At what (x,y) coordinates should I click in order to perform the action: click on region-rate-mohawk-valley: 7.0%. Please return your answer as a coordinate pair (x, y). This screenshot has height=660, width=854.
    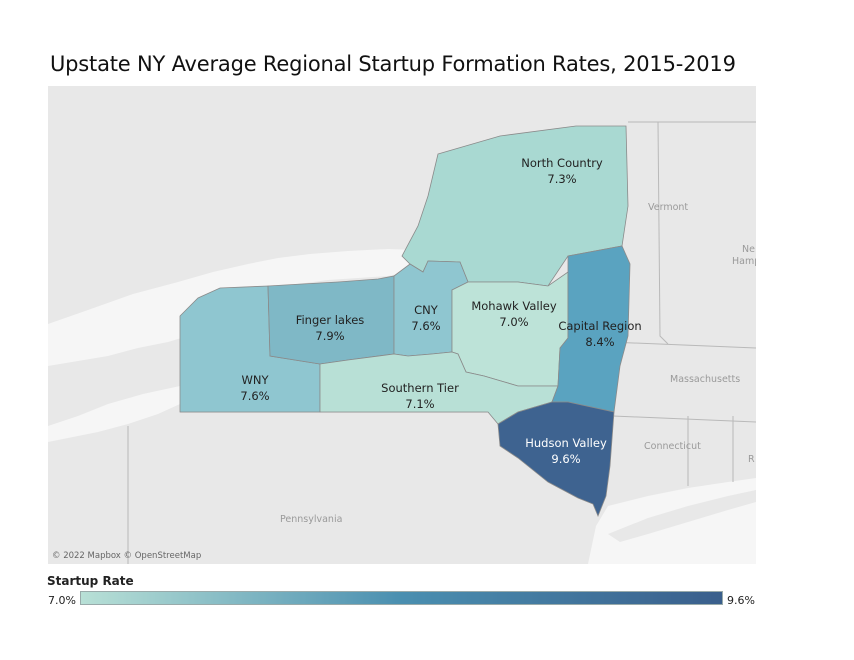
    Looking at the image, I should click on (513, 322).